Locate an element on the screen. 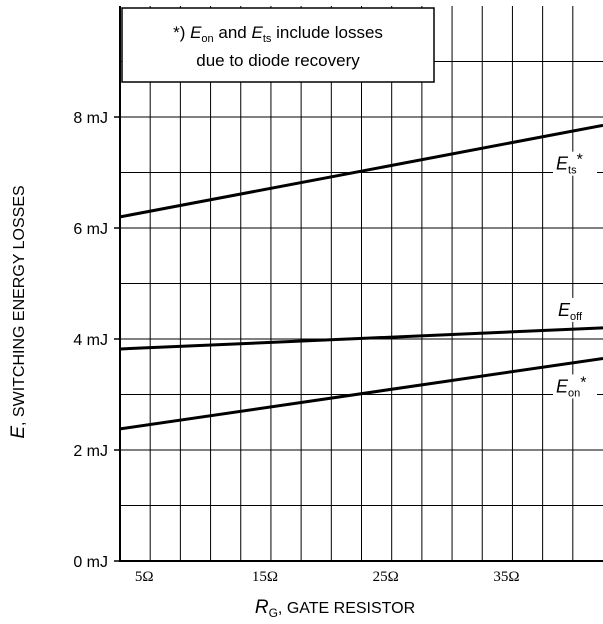  y-tick-label-0: 0 mJ is located at coordinates (90, 562).